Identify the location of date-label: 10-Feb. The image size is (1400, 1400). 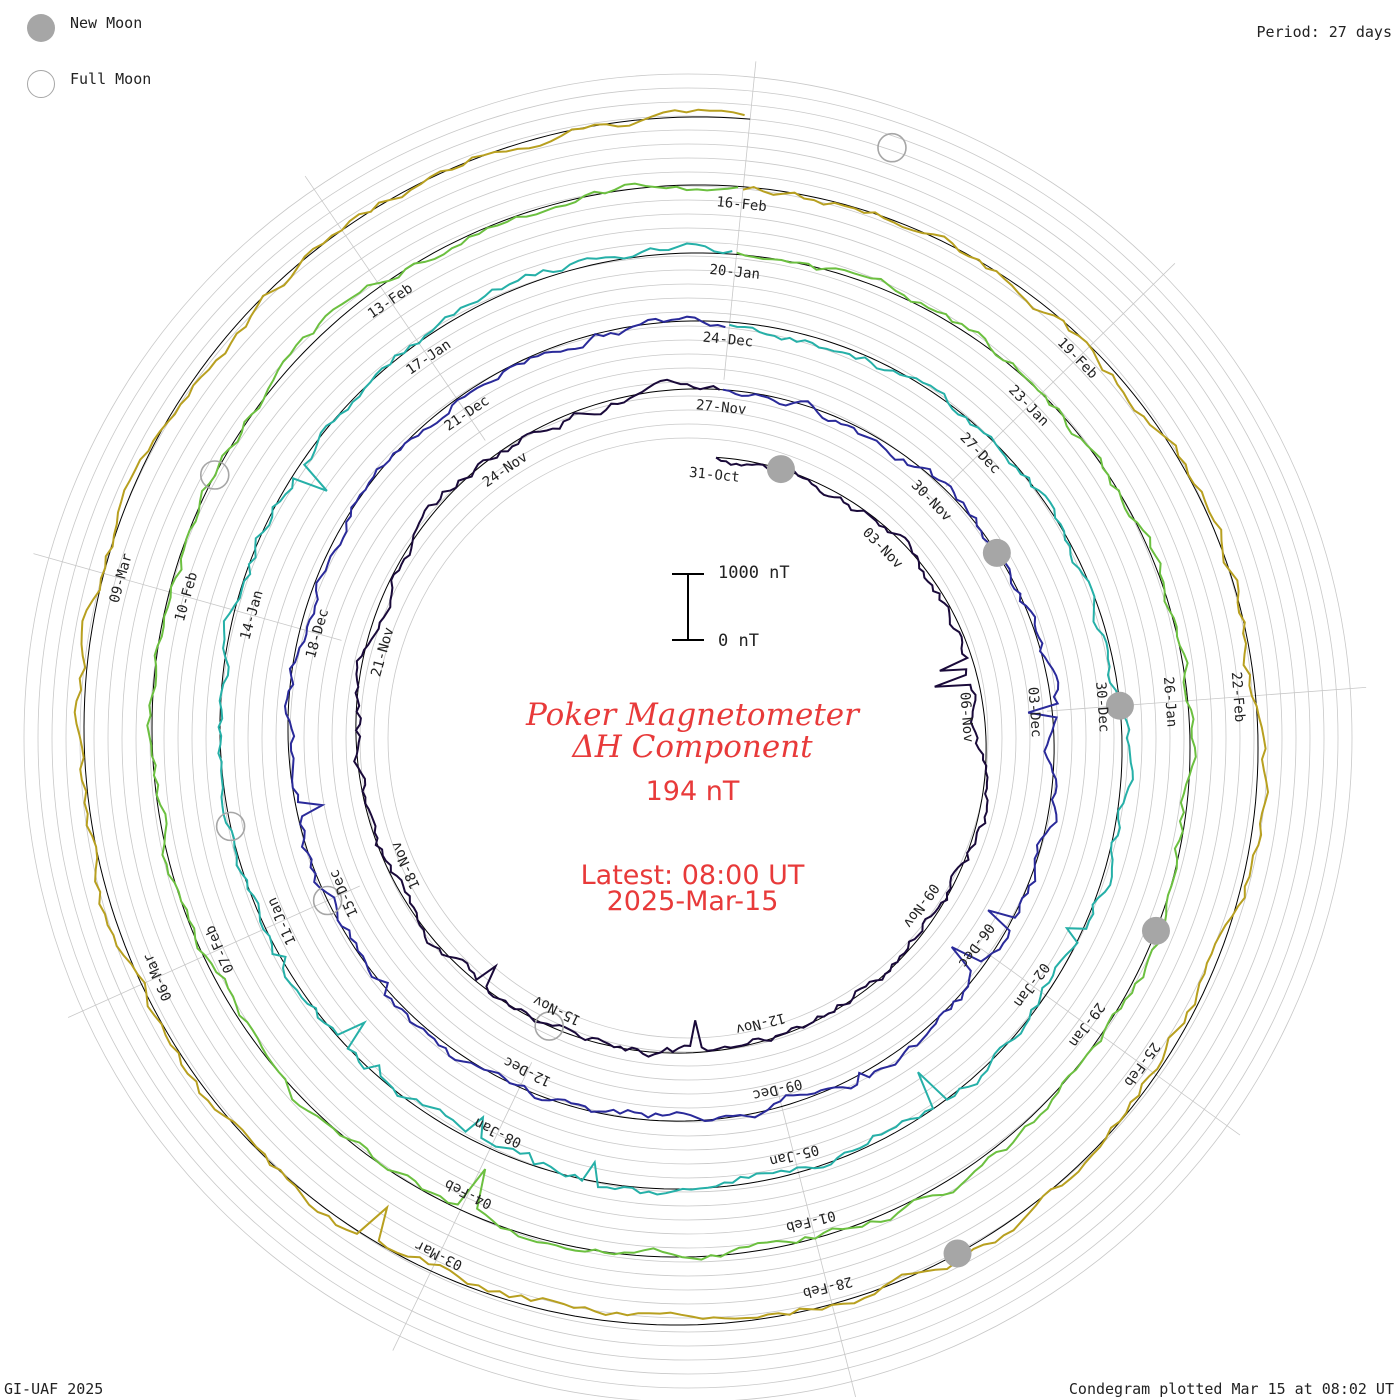
(186, 596).